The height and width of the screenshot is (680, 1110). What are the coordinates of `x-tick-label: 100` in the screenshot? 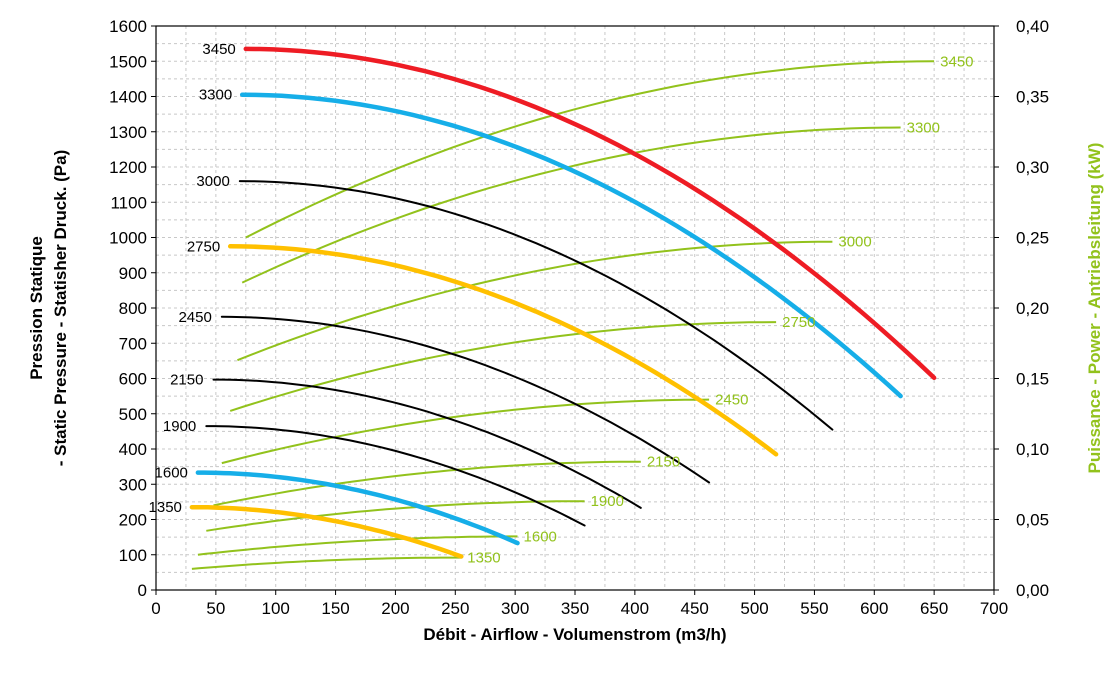 It's located at (276, 608).